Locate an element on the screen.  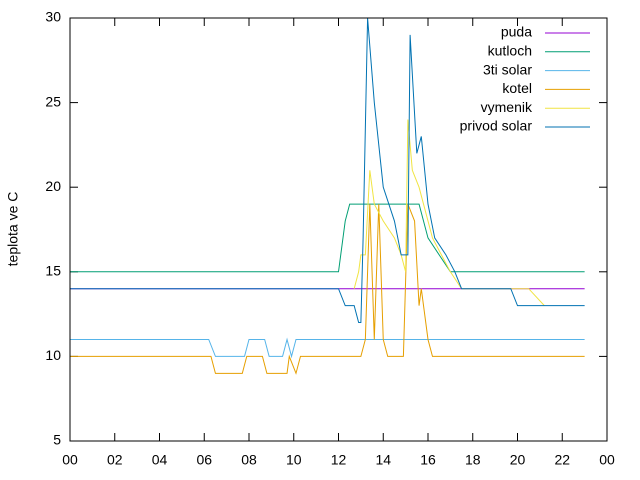
y-axis-label: teplota ve C is located at coordinates (13, 229).